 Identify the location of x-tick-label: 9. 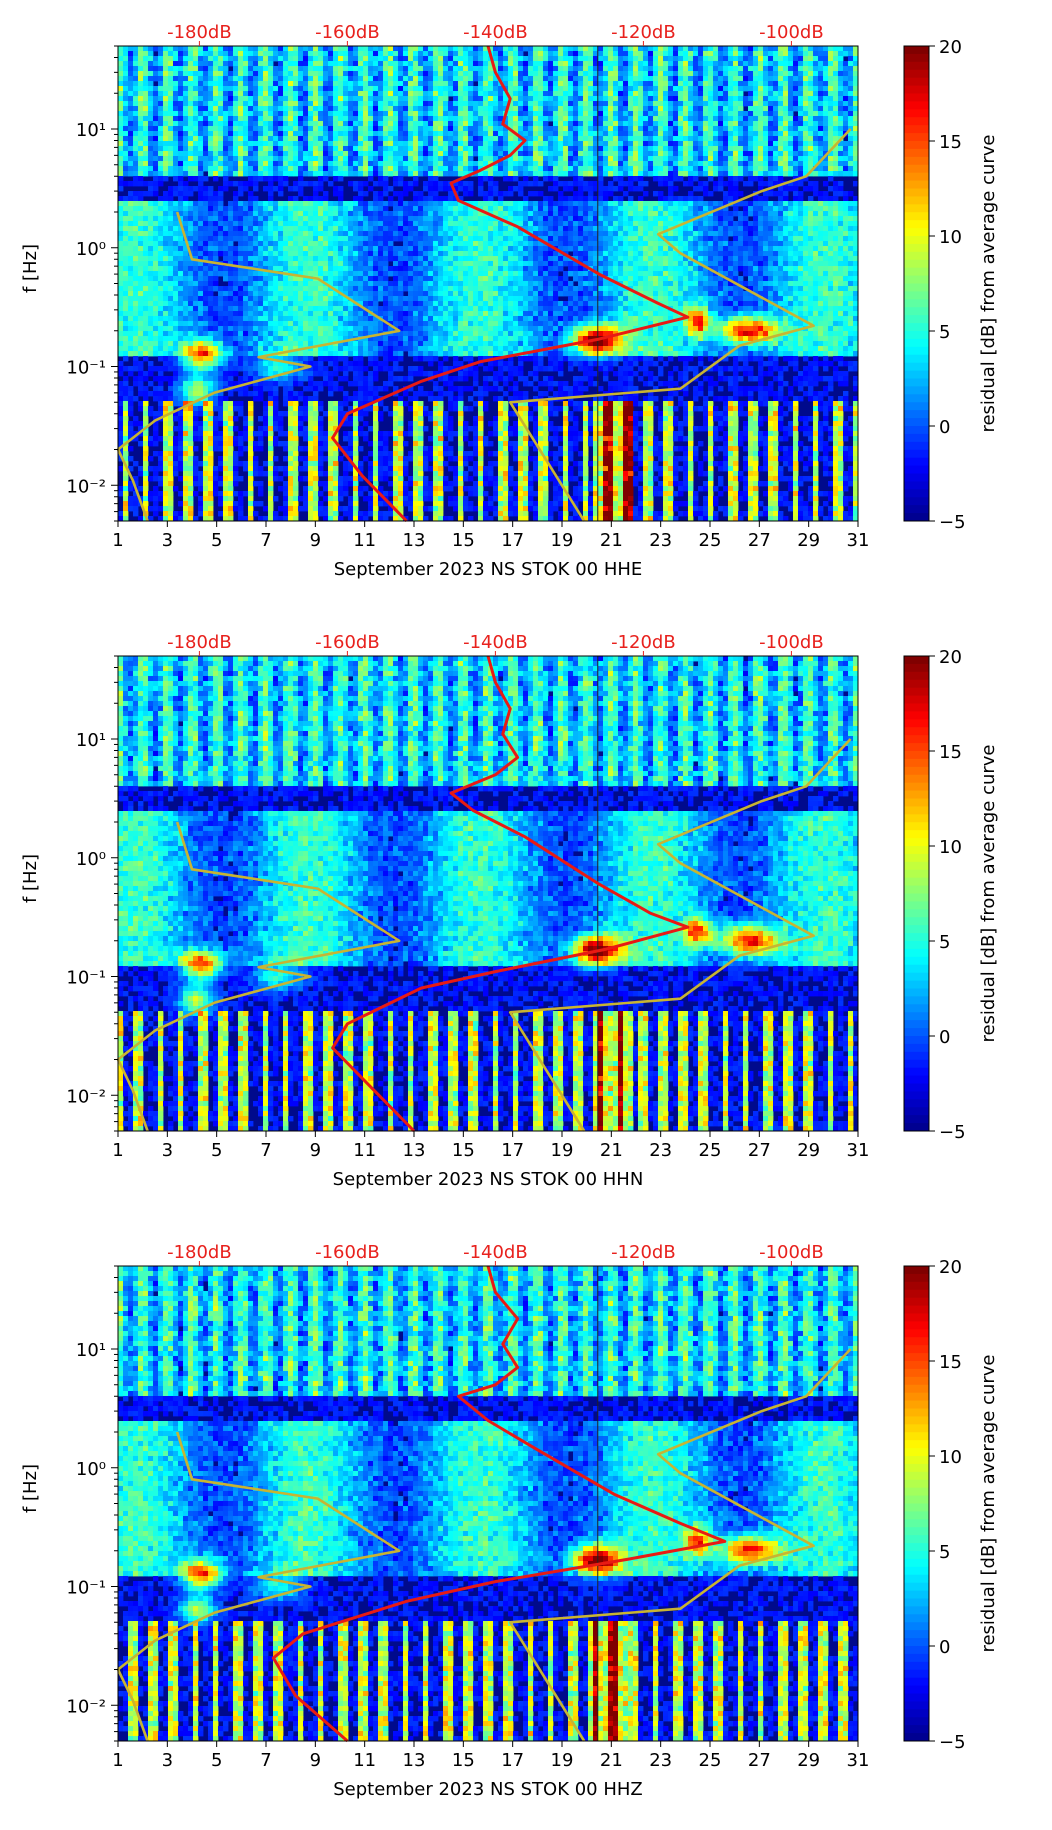
(315, 540).